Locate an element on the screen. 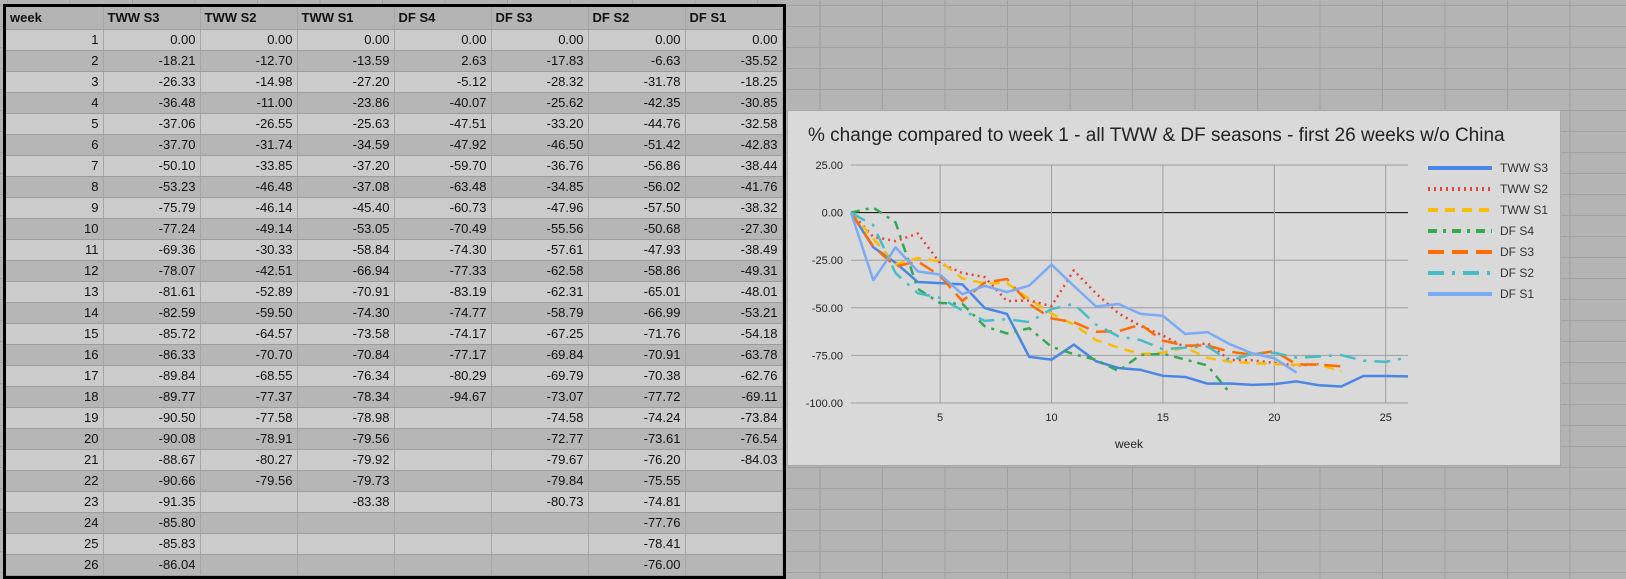  table-cell: -74.58 is located at coordinates (540, 418).